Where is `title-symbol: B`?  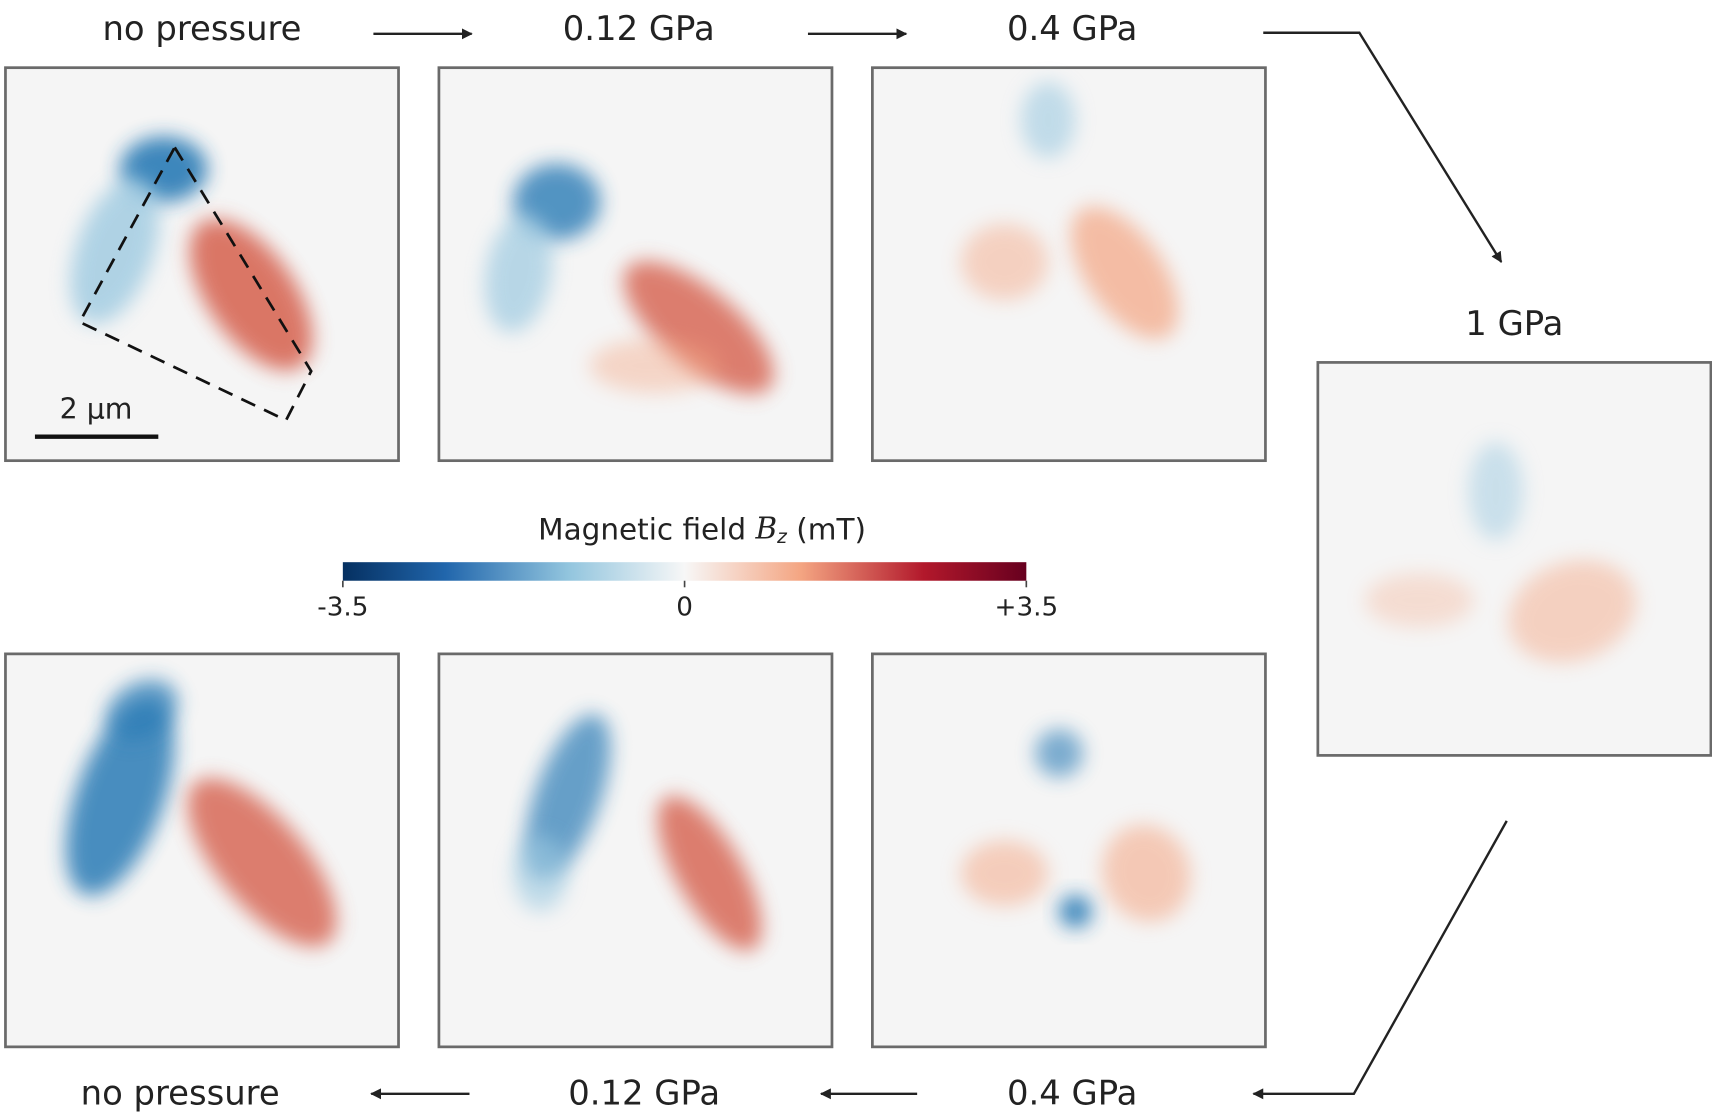
title-symbol: B is located at coordinates (765, 529).